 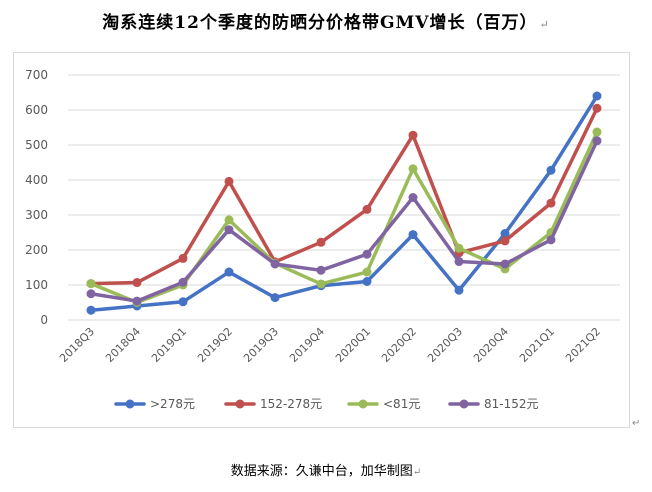 I want to click on chart-title-text: 淘系连续12个季度的防晒分价格带GMV增长（百万）, so click(x=320, y=23).